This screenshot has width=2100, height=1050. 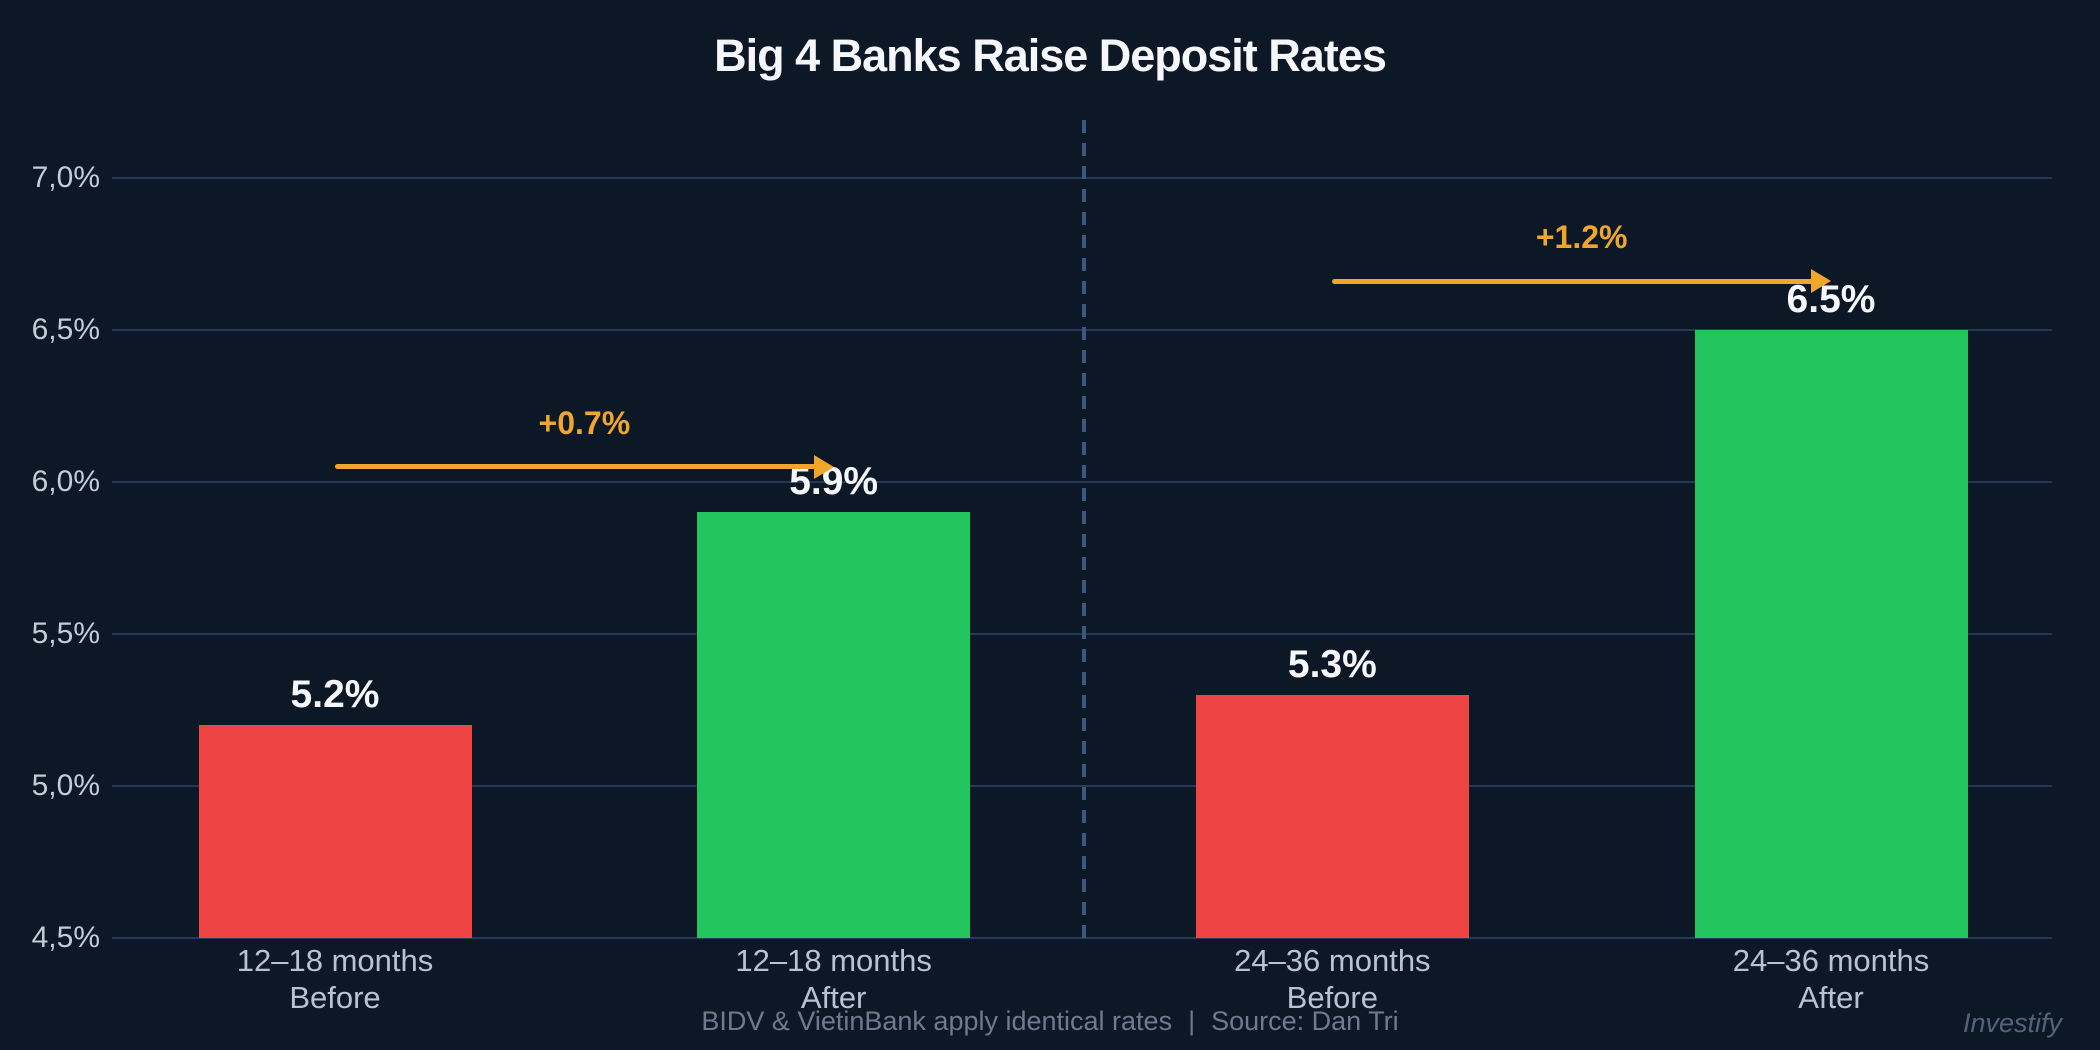 What do you see at coordinates (1831, 979) in the screenshot?
I see `category-label-24-36-months-after: 24–36 months After` at bounding box center [1831, 979].